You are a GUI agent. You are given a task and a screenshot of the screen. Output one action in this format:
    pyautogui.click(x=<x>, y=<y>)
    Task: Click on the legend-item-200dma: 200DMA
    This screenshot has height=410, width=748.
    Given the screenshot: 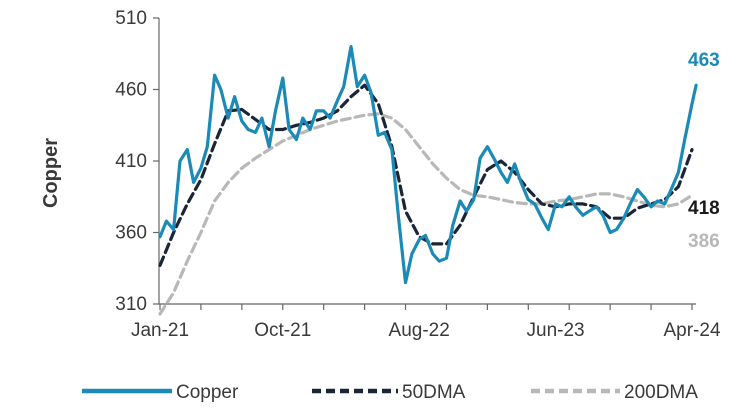 What is the action you would take?
    pyautogui.click(x=614, y=392)
    